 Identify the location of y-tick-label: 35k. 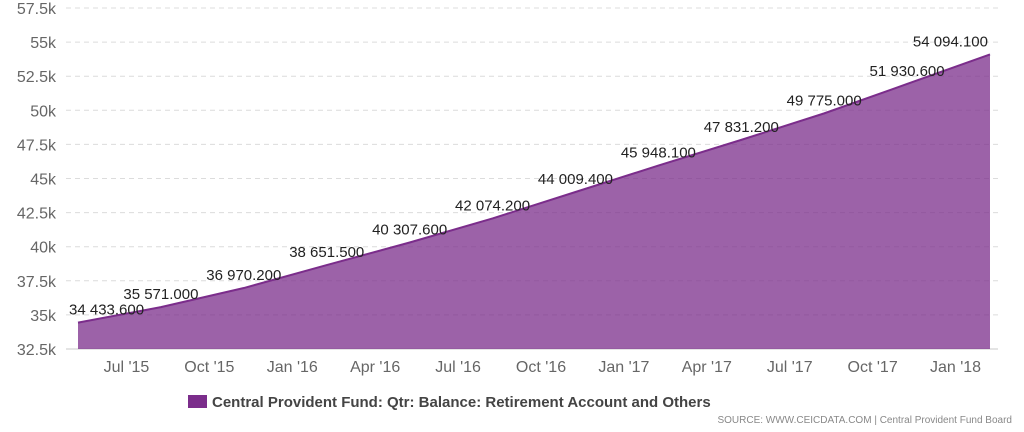
(43, 316).